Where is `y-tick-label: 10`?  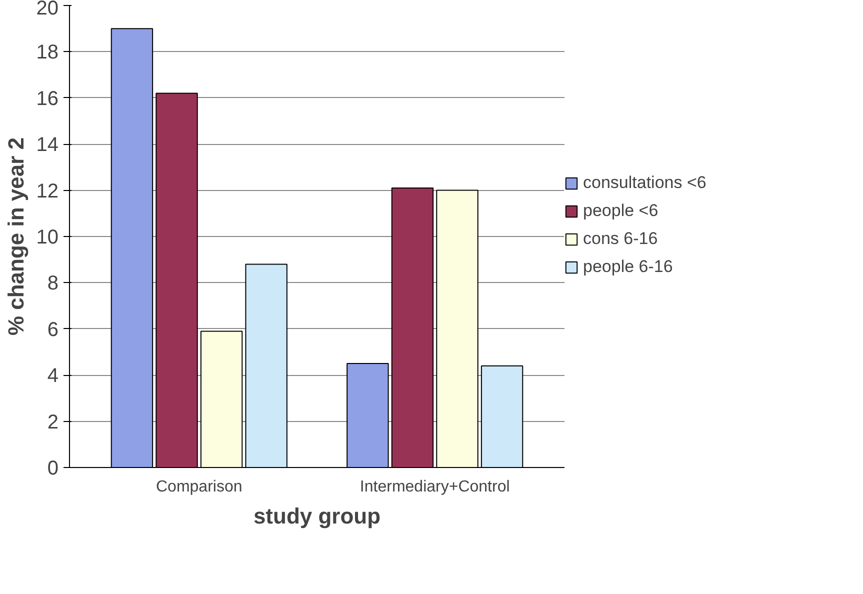 y-tick-label: 10 is located at coordinates (47, 237).